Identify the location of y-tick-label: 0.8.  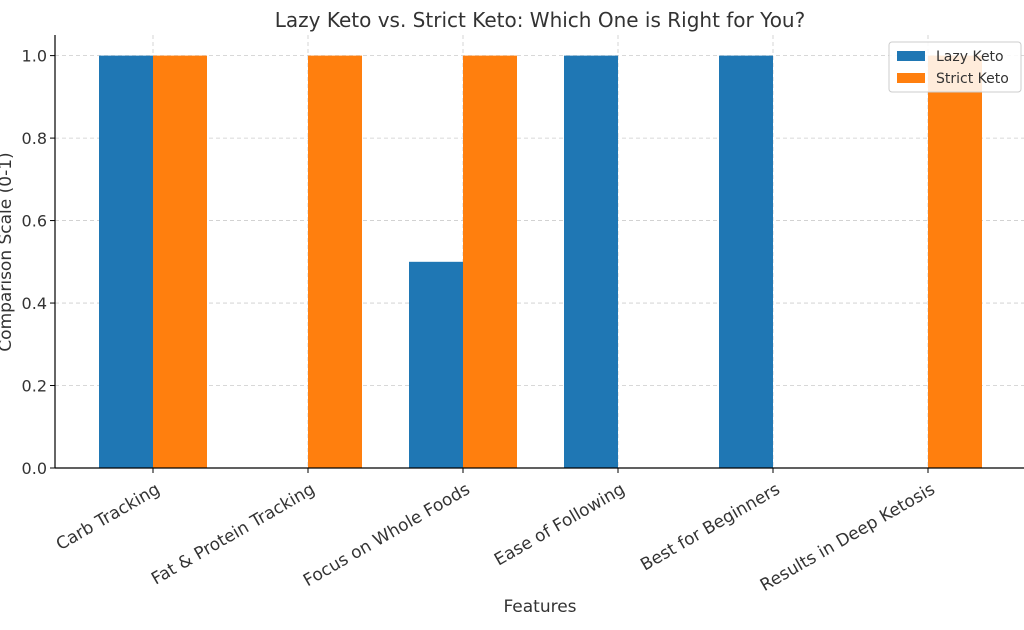
(34, 138).